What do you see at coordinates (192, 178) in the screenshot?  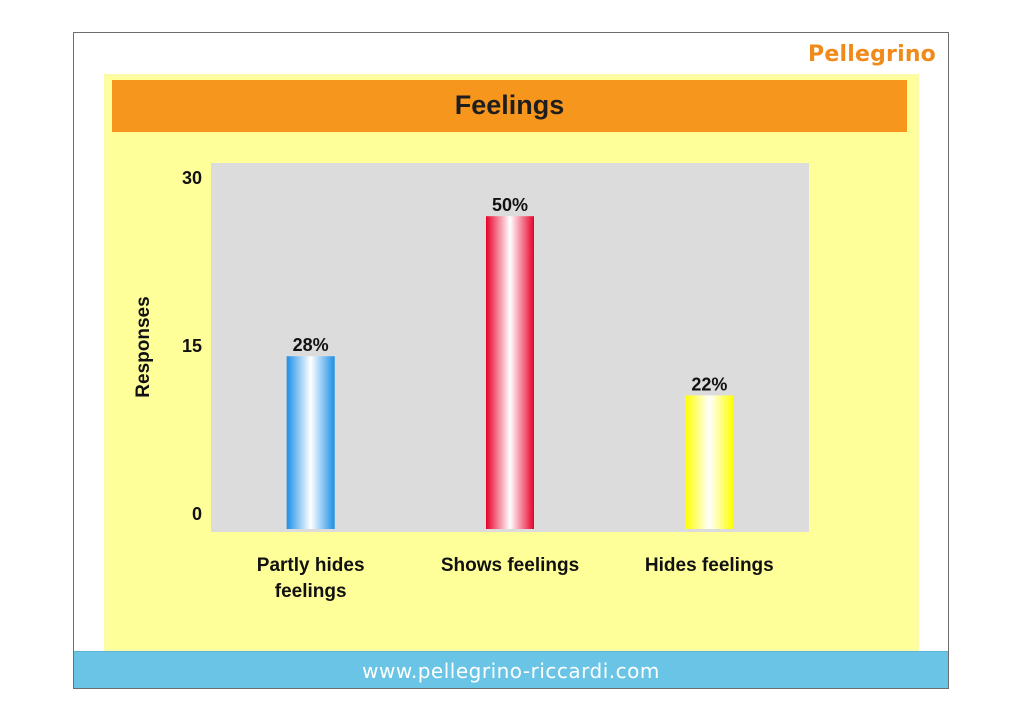 I see `y-tick-label: 30` at bounding box center [192, 178].